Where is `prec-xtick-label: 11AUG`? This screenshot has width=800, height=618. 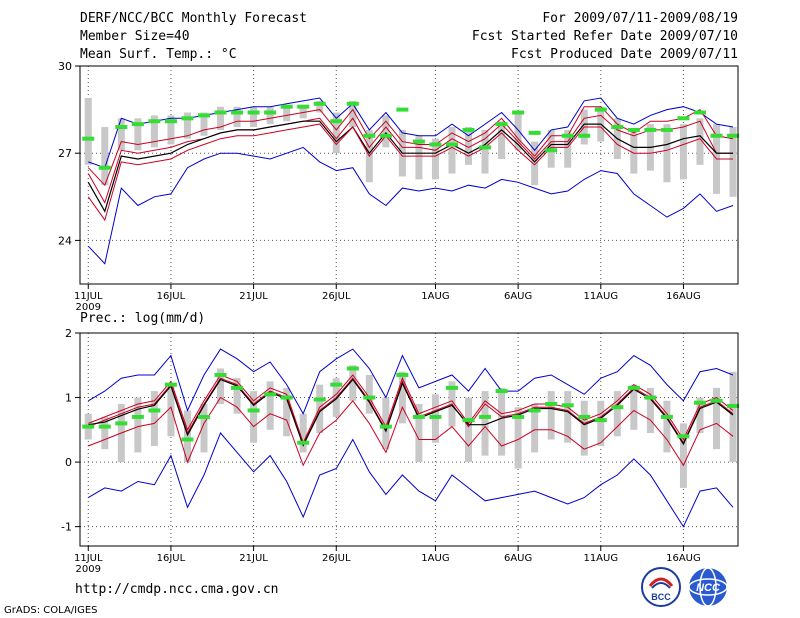
prec-xtick-label: 11AUG is located at coordinates (600, 558).